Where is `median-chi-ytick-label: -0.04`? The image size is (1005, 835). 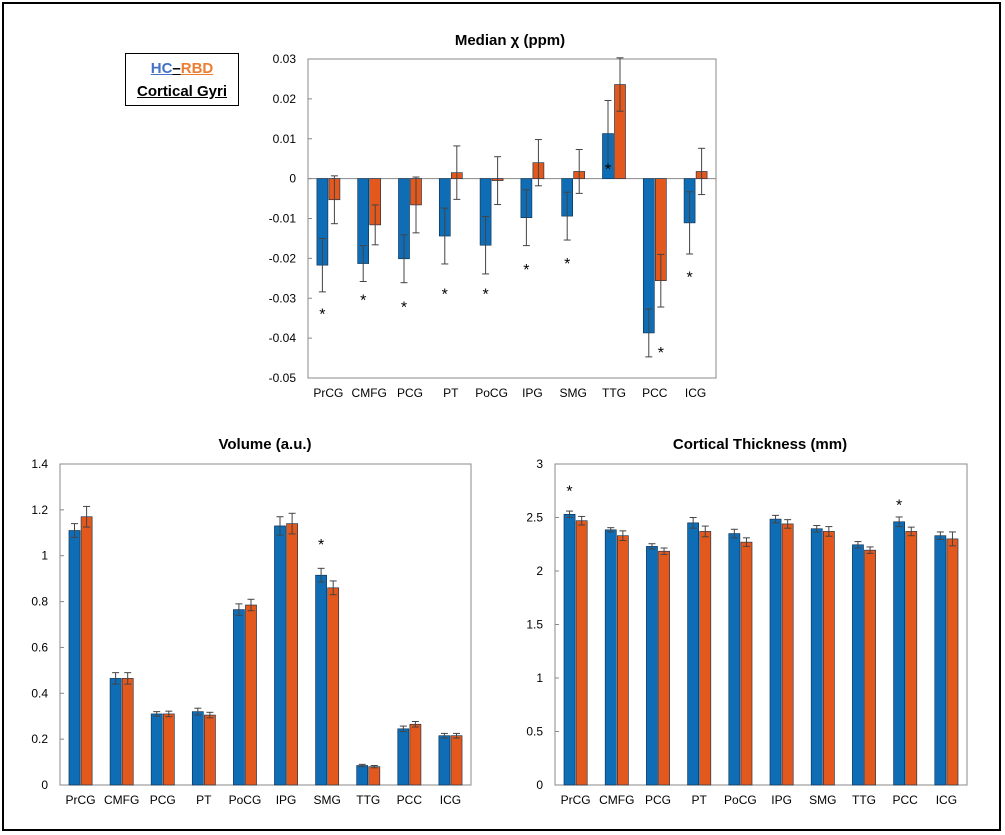
median-chi-ytick-label: -0.04 is located at coordinates (283, 338).